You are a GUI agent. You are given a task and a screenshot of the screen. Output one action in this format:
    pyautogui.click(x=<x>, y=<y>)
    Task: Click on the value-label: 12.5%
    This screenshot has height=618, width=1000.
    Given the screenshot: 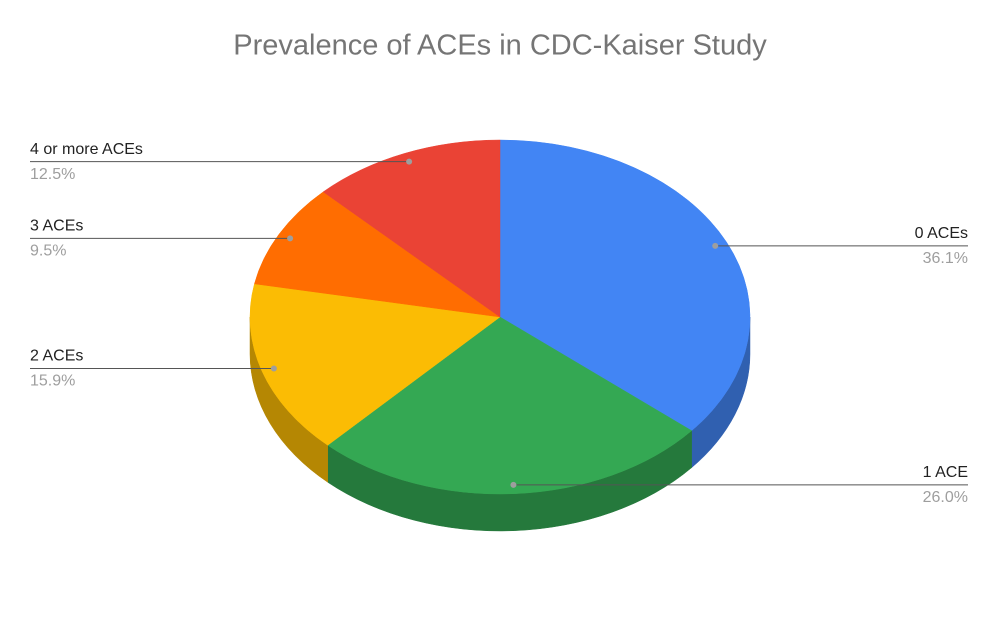 What is the action you would take?
    pyautogui.click(x=52, y=174)
    